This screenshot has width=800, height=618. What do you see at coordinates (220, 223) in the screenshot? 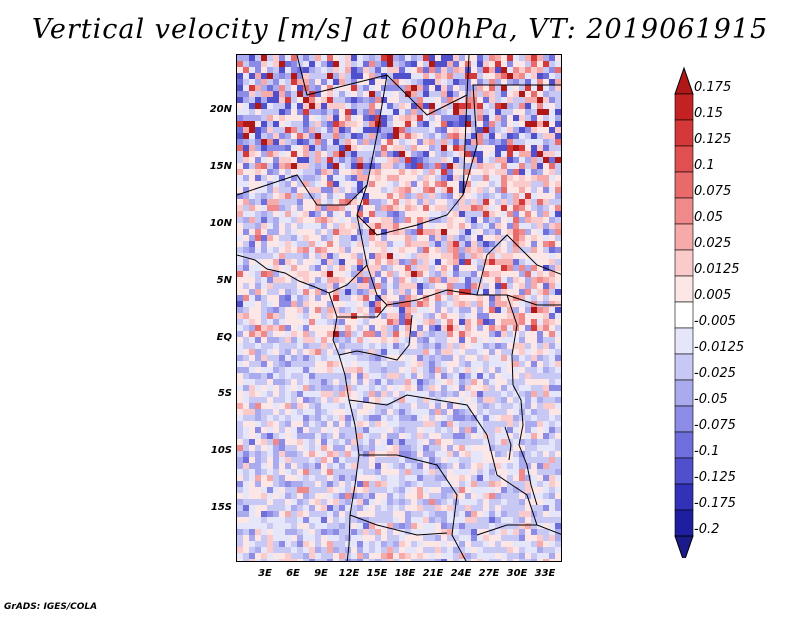
I see `lat-tick-label: 10N` at bounding box center [220, 223].